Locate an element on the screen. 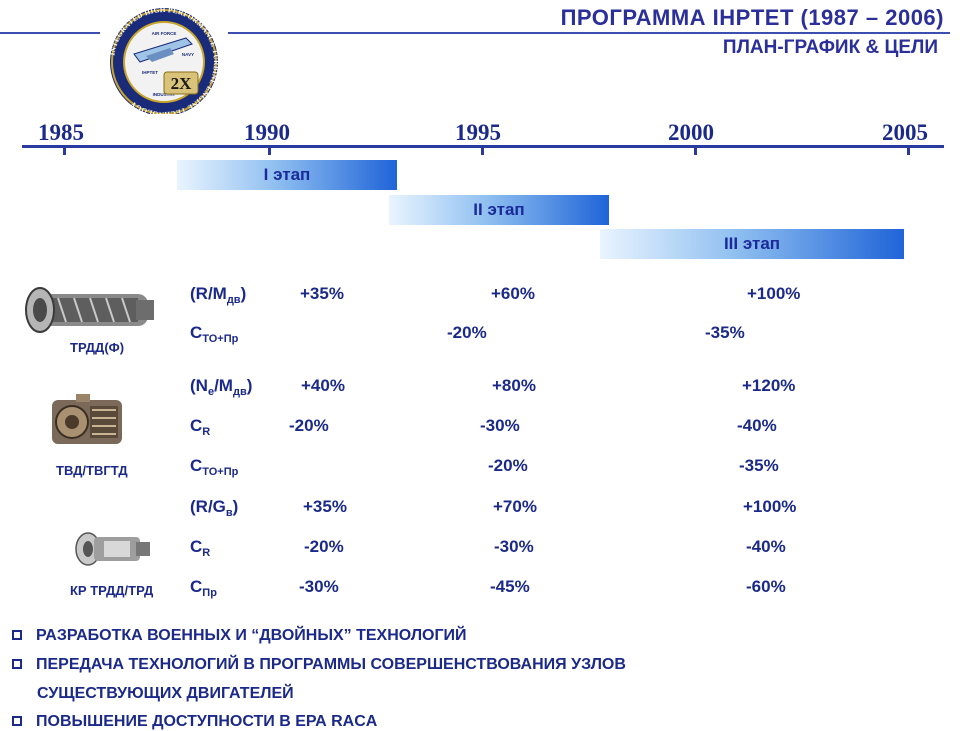 Image resolution: width=960 pixels, height=731 pixels. param-subscript: e is located at coordinates (211, 392).